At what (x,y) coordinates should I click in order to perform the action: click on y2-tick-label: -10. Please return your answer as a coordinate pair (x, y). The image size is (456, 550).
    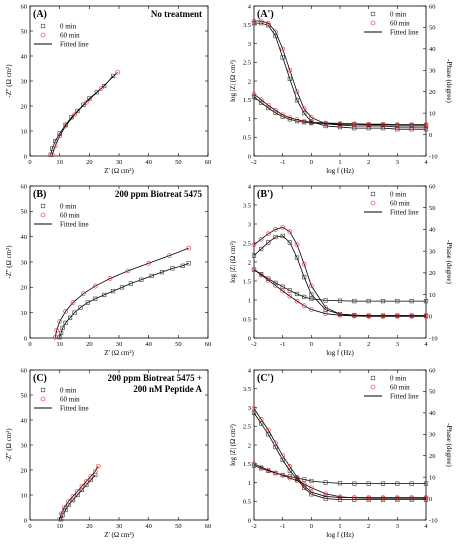
    Looking at the image, I should click on (433, 156).